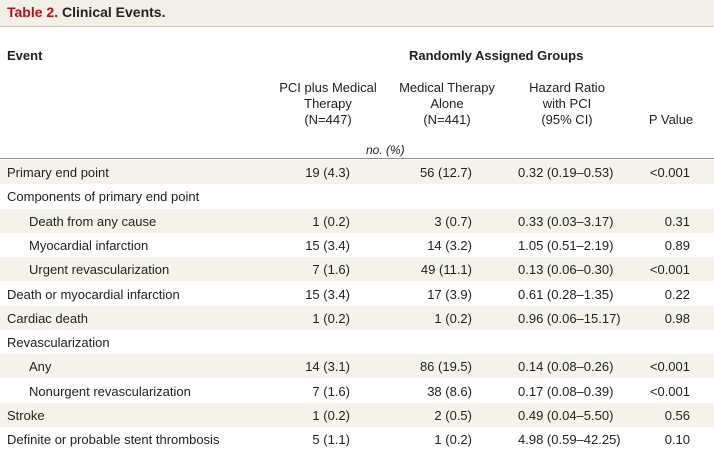  Describe the element at coordinates (331, 440) in the screenshot. I see `pci-cell: 5 (1.1)` at that location.